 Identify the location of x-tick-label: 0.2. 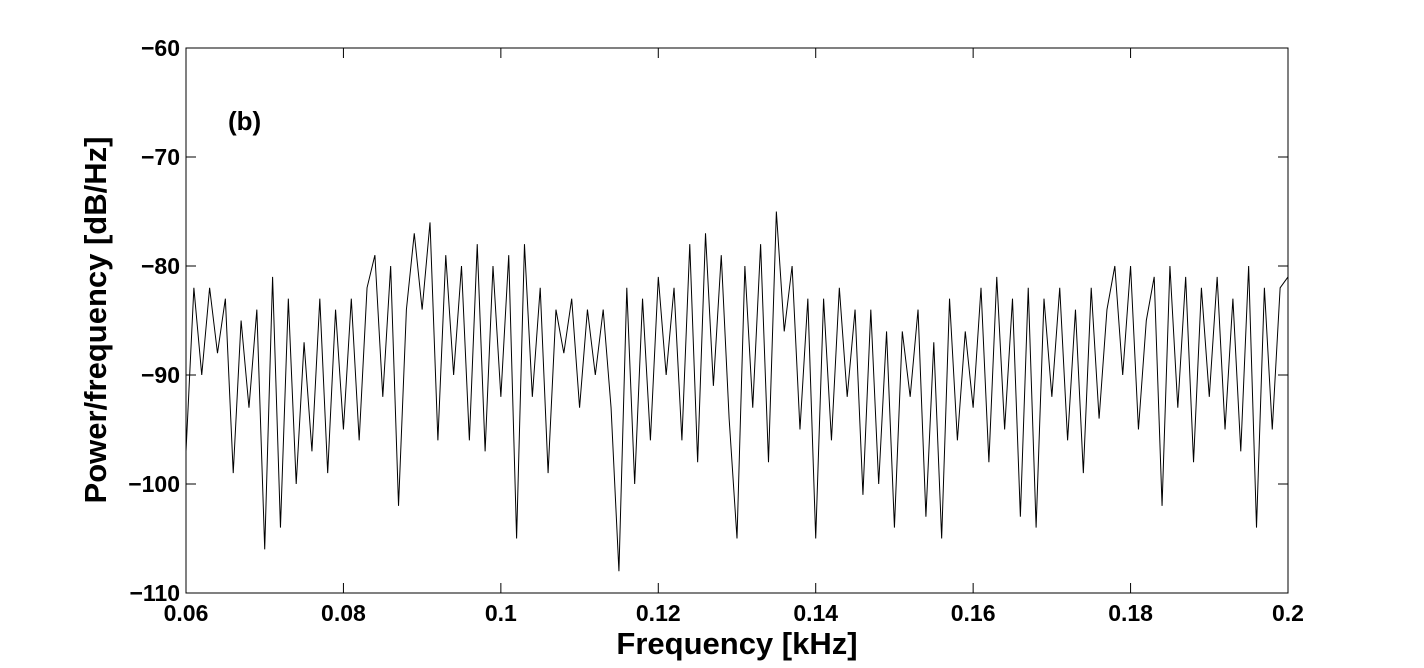
(1288, 613).